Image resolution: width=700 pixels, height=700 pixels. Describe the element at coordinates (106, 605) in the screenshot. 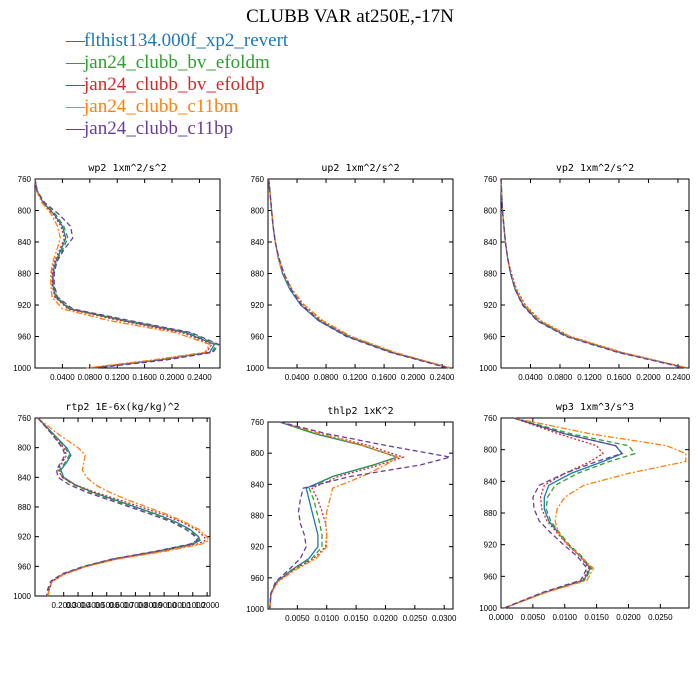

I see `x-tick-label: 0.5000` at that location.